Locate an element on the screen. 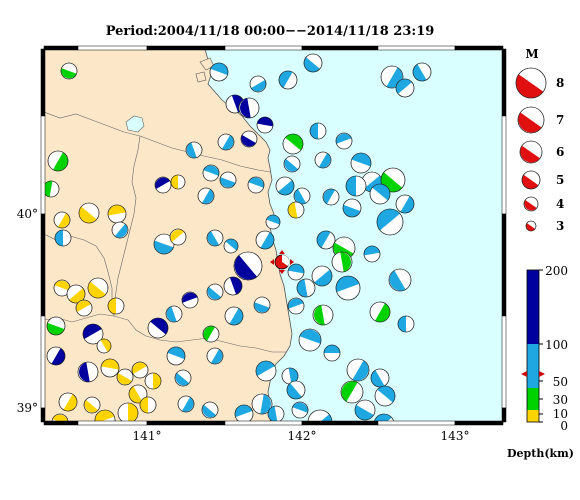 This screenshot has height=500, width=580. depth-scale-title: Depth(km) is located at coordinates (540, 453).